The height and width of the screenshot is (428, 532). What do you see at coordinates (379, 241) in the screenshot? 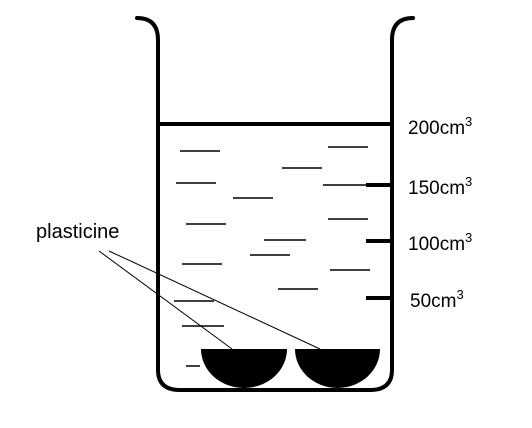
I see `graduation-ticks` at bounding box center [379, 241].